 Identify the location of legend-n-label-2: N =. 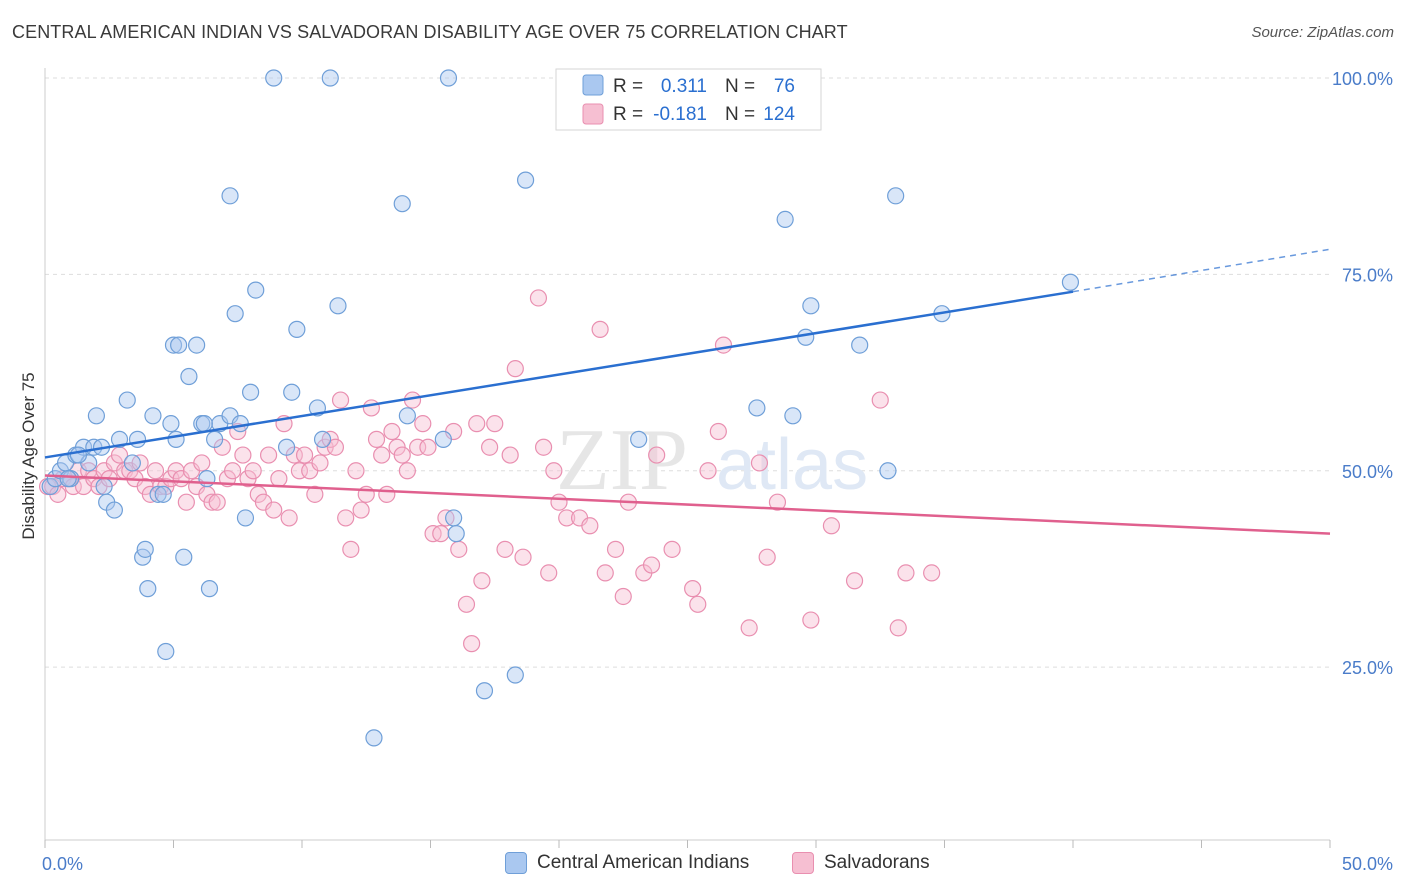
(740, 114).